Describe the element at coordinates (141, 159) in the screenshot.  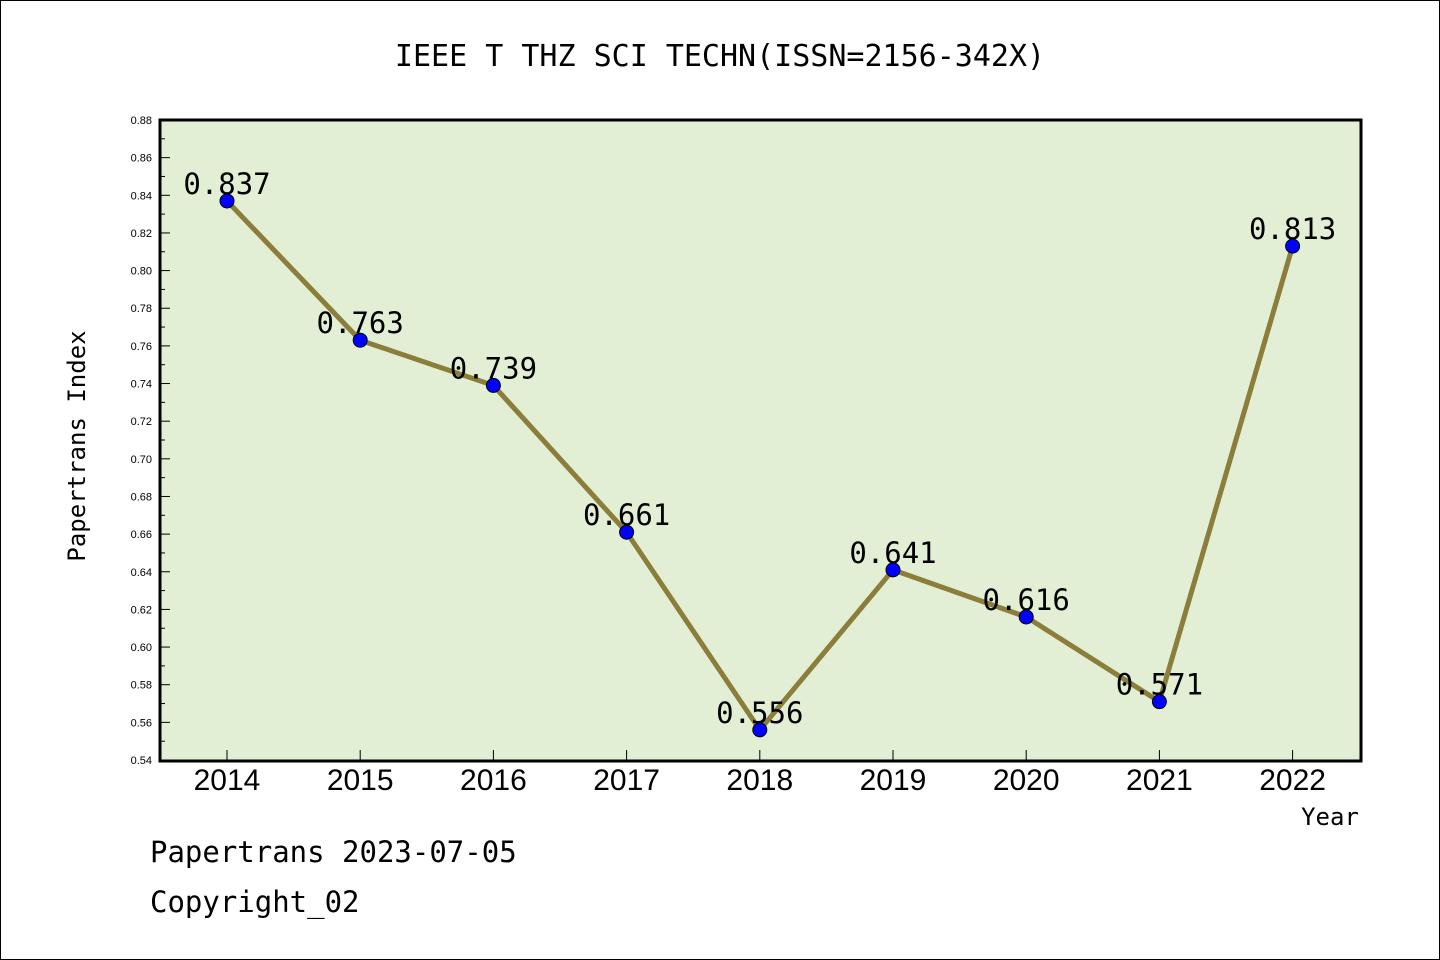
I see `y-tick-label: 0.86` at that location.